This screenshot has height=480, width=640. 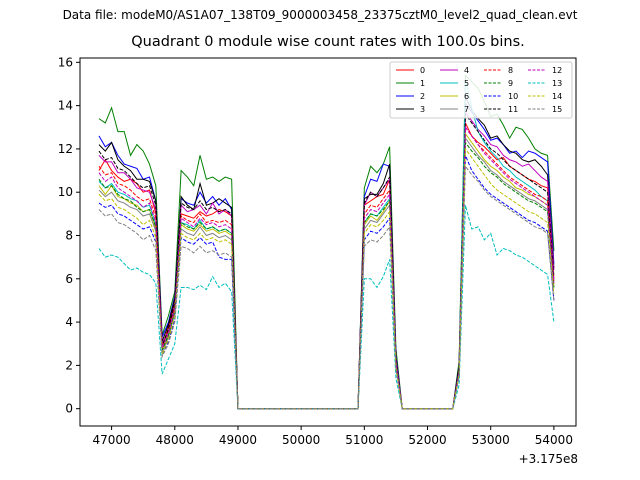 I want to click on x-tick-label: 47000, so click(x=111, y=440).